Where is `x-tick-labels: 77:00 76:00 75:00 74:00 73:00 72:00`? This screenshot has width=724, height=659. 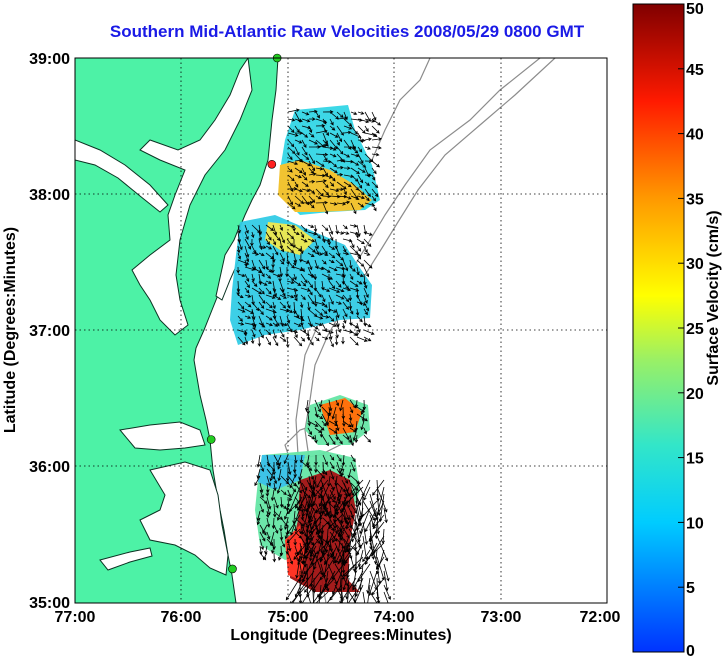 x-tick-labels: 77:00 76:00 75:00 74:00 73:00 72:00 is located at coordinates (338, 617).